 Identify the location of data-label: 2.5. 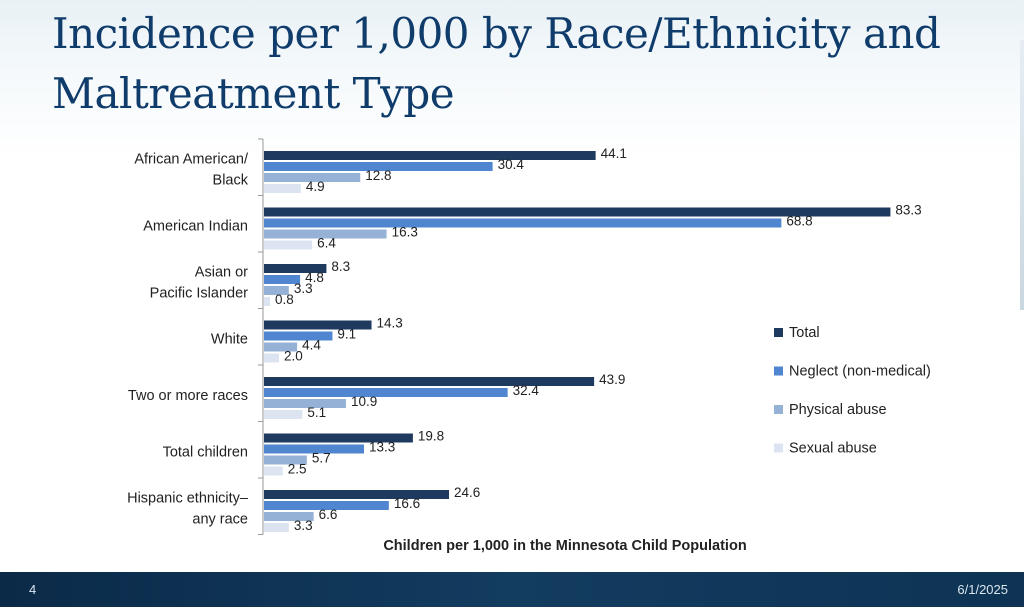
(297, 469).